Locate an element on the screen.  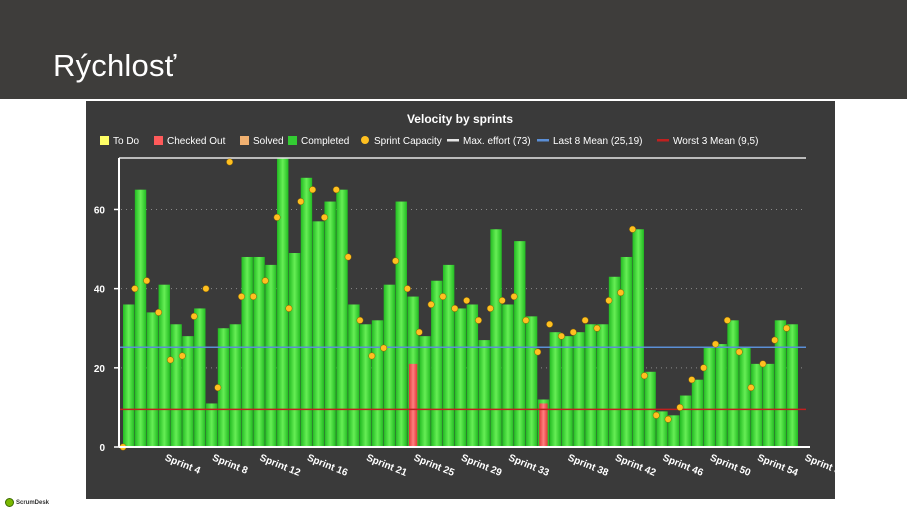
x-tick-label: Sprint 54 is located at coordinates (778, 466).